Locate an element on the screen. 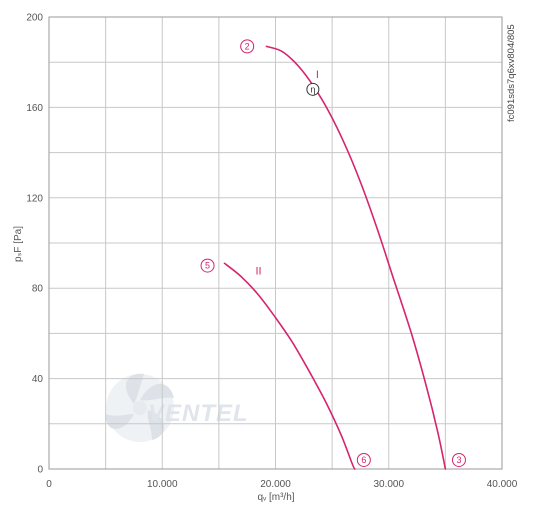 Image resolution: width=538 pixels, height=518 pixels. series-line-ii is located at coordinates (289, 366).